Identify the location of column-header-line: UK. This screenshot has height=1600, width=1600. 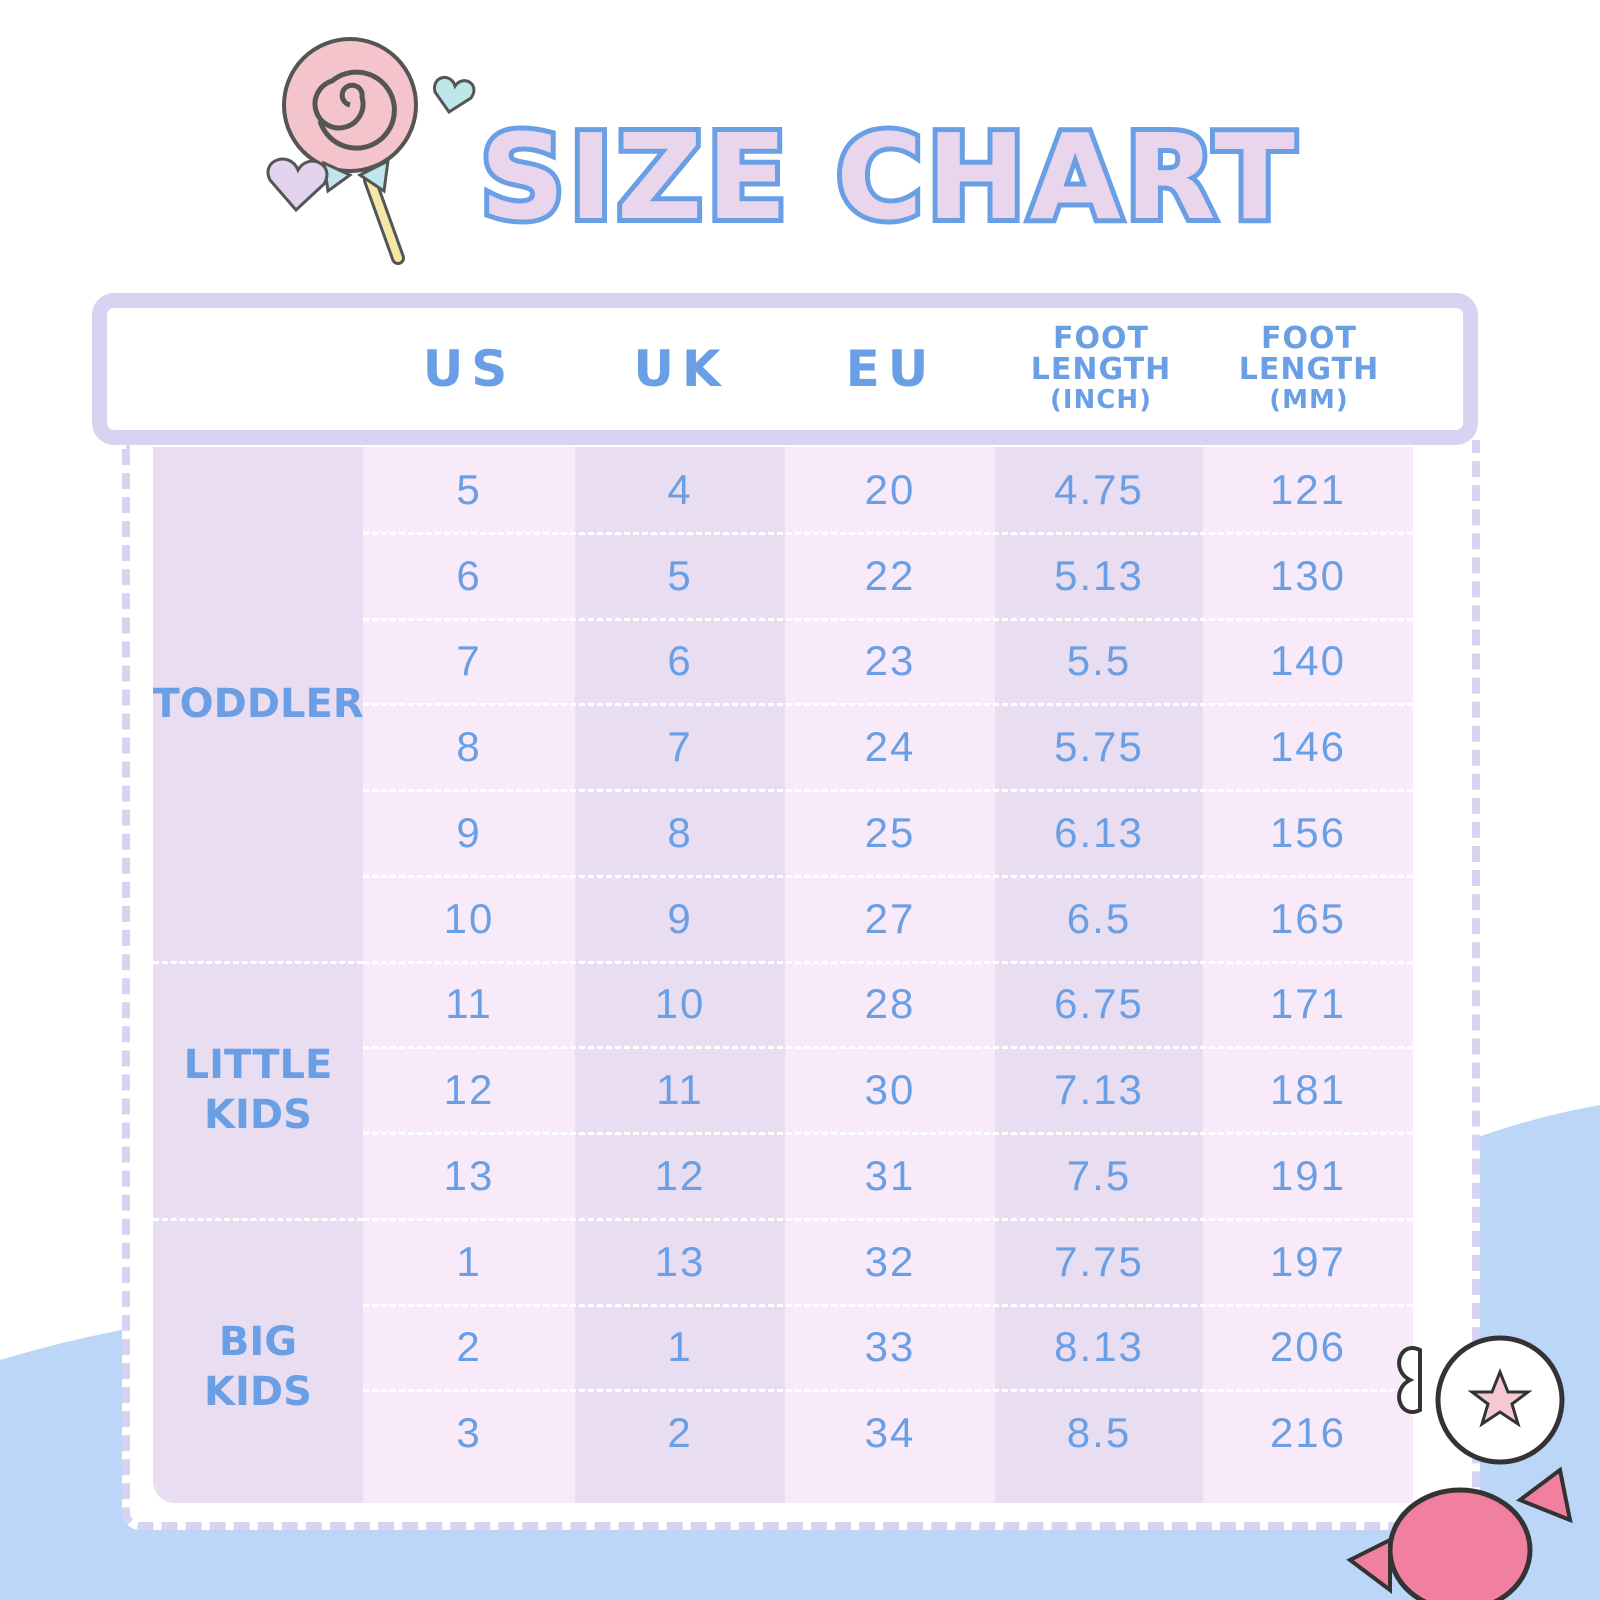
(681, 369).